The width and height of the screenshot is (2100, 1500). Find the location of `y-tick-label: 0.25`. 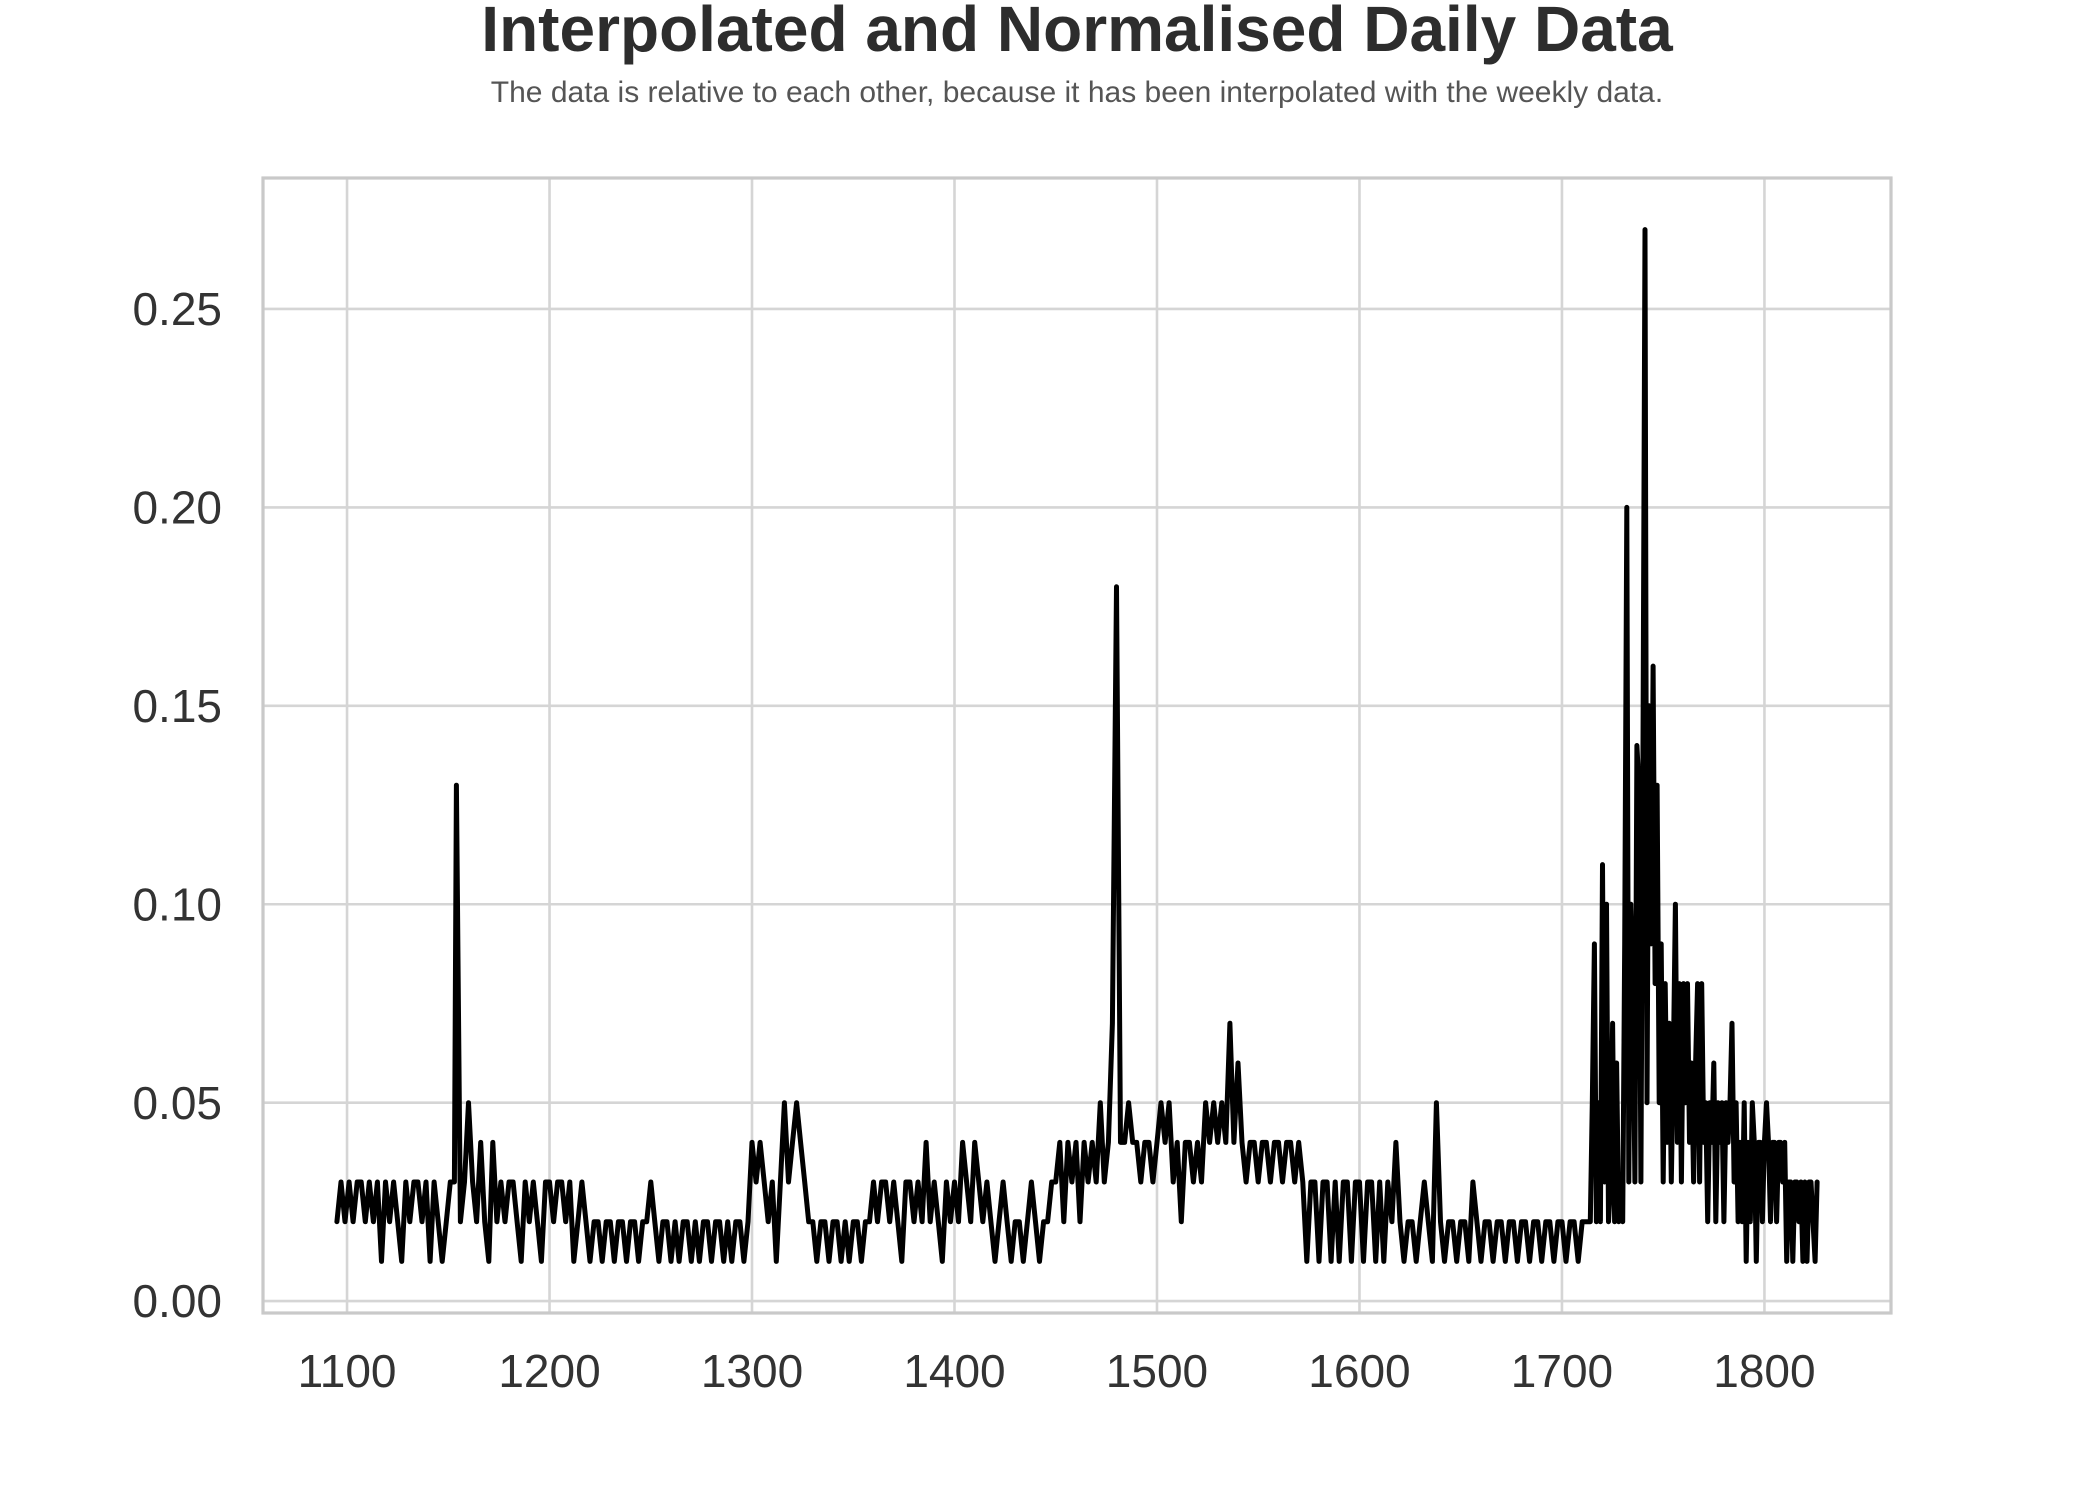

y-tick-label: 0.25 is located at coordinates (177, 309).